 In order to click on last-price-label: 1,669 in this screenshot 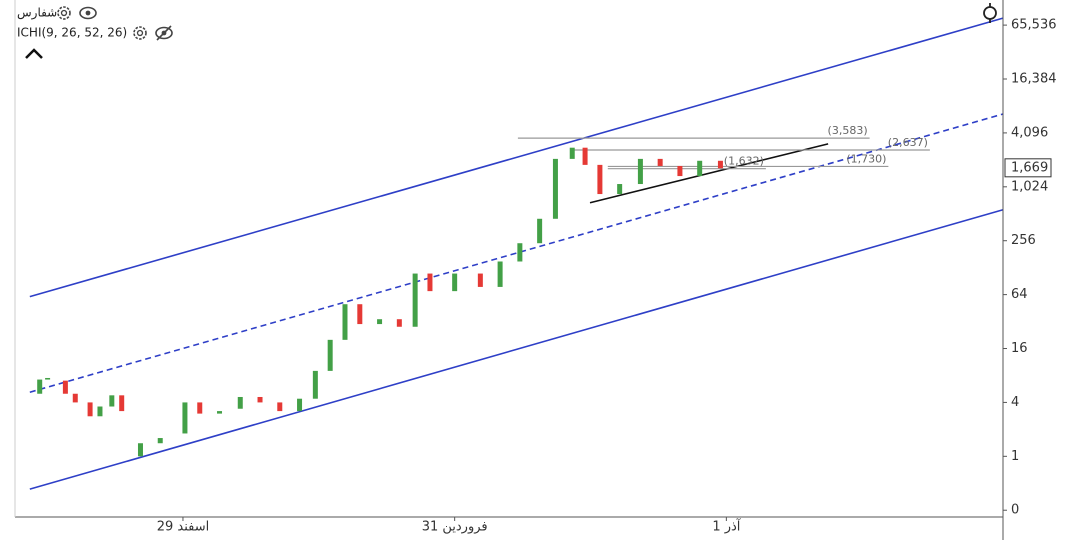, I will do `click(1029, 167)`.